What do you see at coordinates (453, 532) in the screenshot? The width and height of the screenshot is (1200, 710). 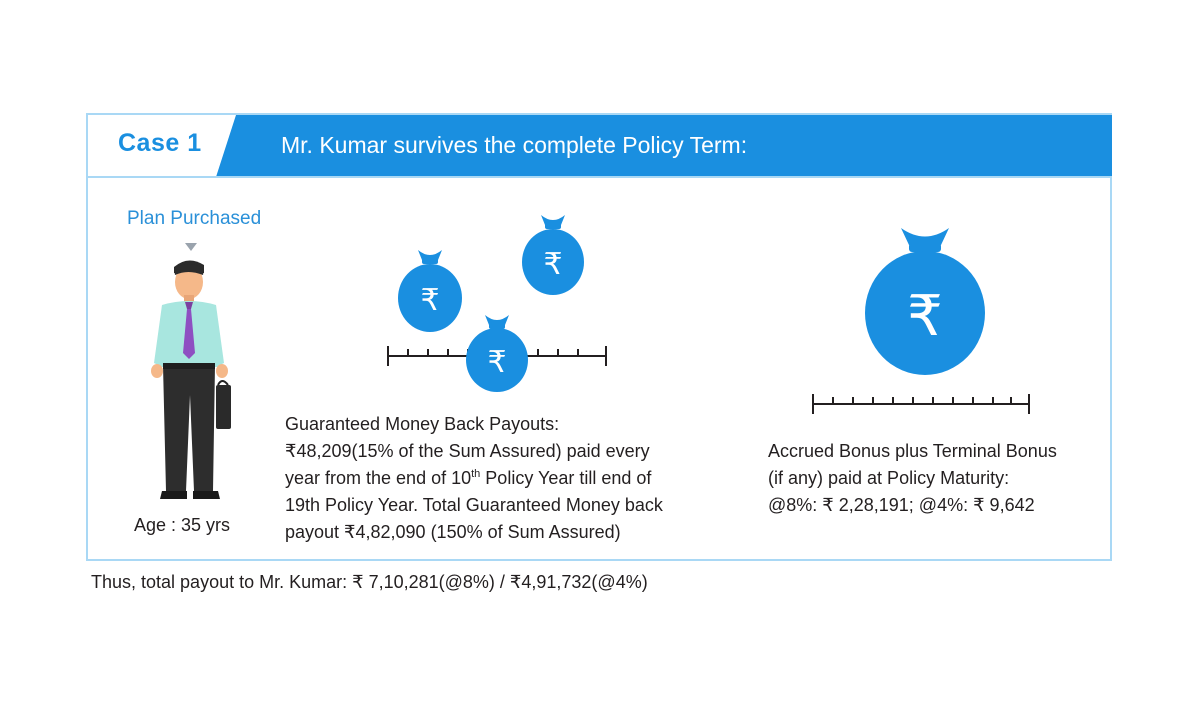 I see `money-back-line: payout ₹4,82,090 (150% of Sum Assured)` at bounding box center [453, 532].